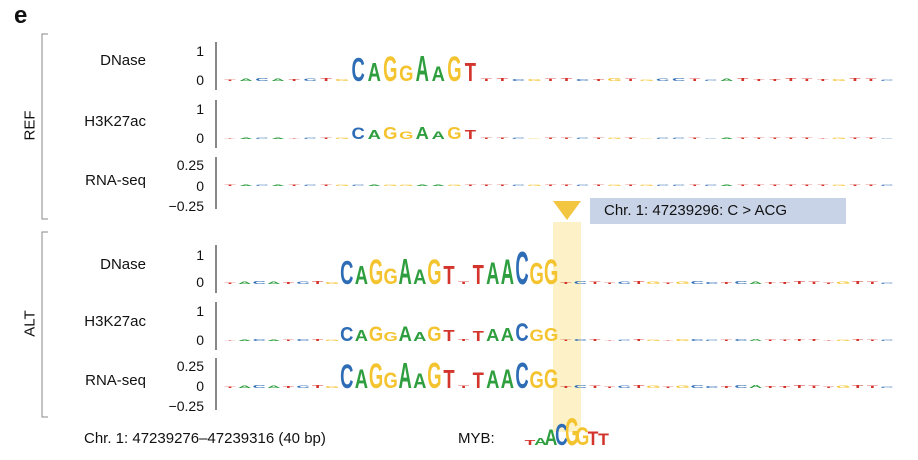 This screenshot has height=460, width=918. Describe the element at coordinates (200, 51) in the screenshot. I see `tick-ref-dnase-1: 1` at that location.